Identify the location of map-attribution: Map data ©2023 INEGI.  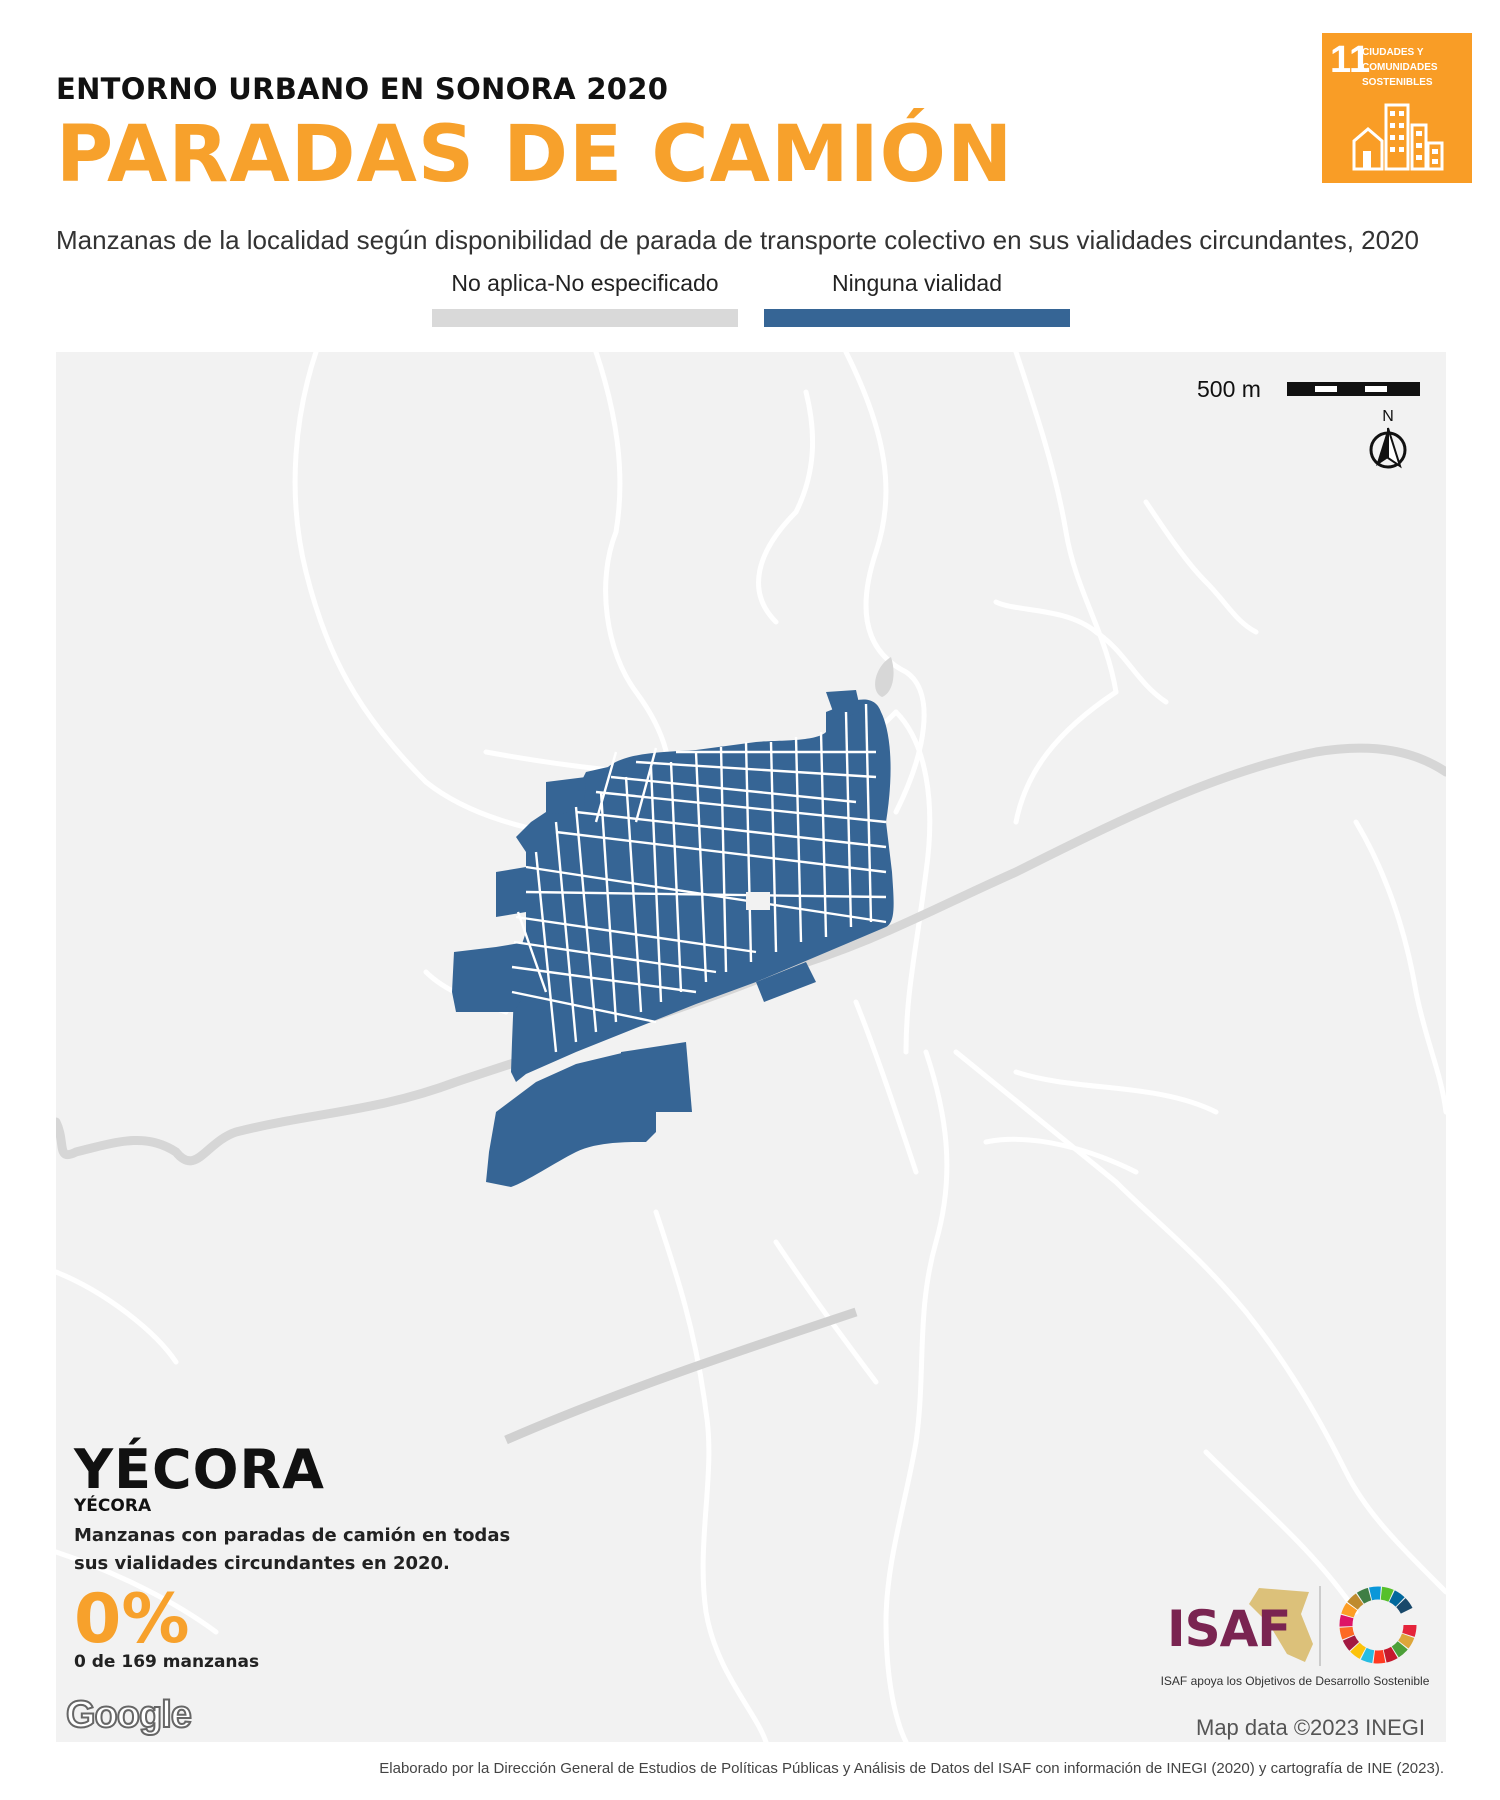
(1311, 1727).